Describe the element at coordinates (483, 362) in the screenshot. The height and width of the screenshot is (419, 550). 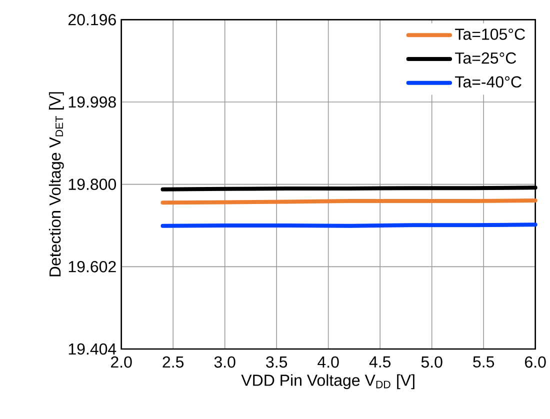
I see `x-tick-label: 5.5` at that location.